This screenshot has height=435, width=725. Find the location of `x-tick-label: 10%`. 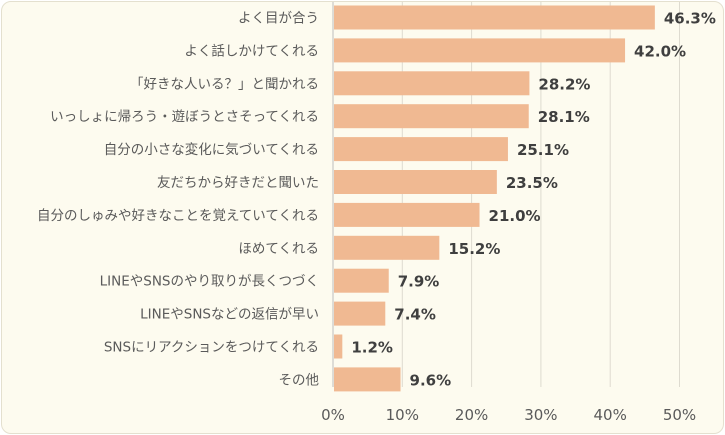

x-tick-label: 10% is located at coordinates (402, 415).